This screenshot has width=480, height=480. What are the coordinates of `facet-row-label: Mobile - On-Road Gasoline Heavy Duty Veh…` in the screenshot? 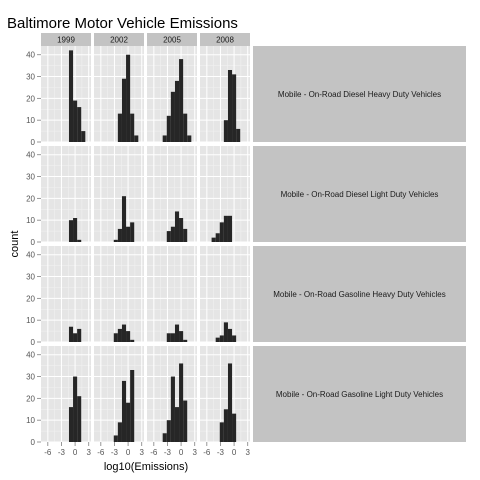 It's located at (359, 294).